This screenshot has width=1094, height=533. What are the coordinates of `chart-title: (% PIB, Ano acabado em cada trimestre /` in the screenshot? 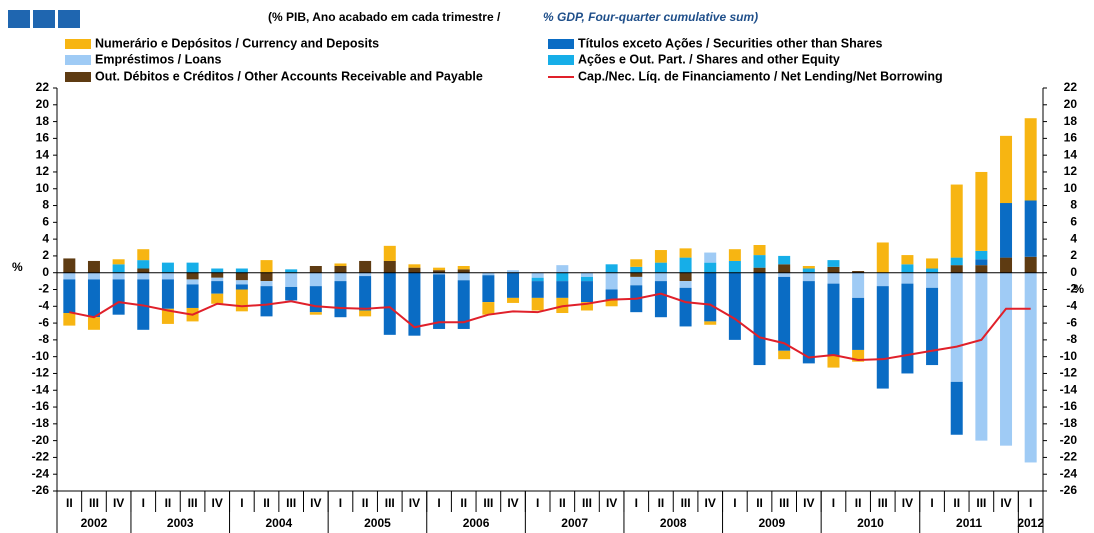 It's located at (384, 17).